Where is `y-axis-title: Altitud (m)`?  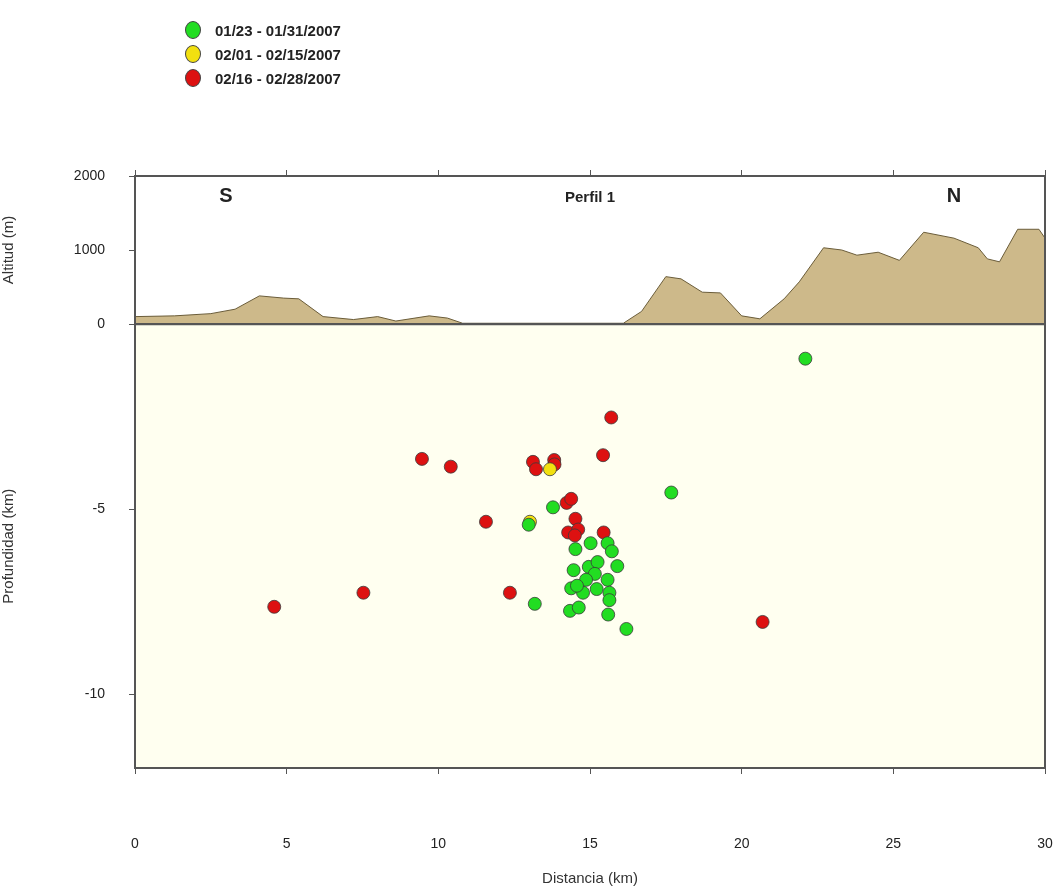 y-axis-title: Altitud (m) is located at coordinates (8, 250).